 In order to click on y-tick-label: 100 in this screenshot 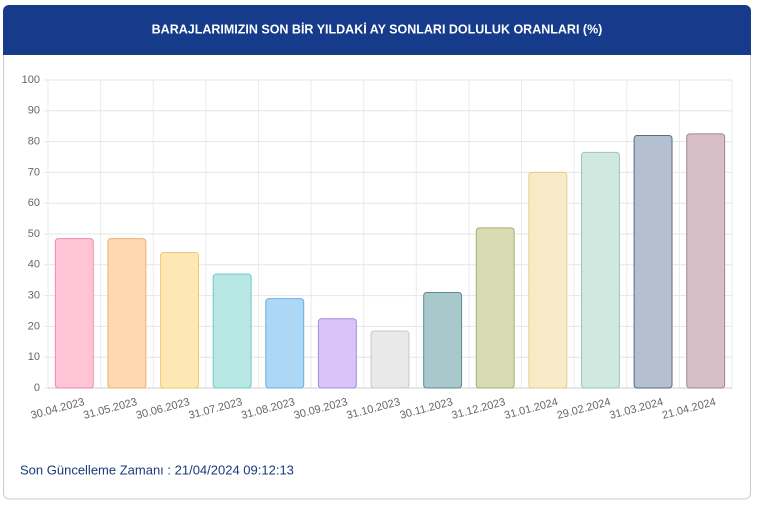, I will do `click(31, 80)`.